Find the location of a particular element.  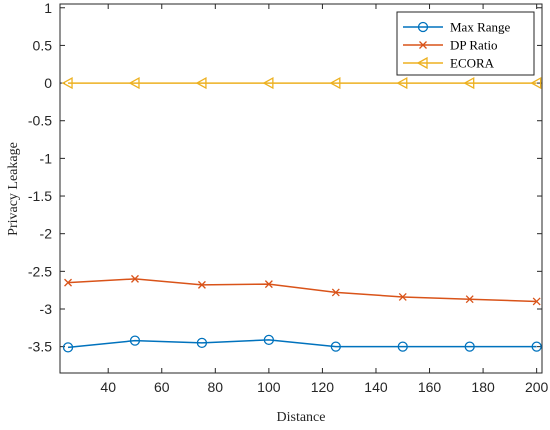

x-tick-label: 200 is located at coordinates (537, 387).